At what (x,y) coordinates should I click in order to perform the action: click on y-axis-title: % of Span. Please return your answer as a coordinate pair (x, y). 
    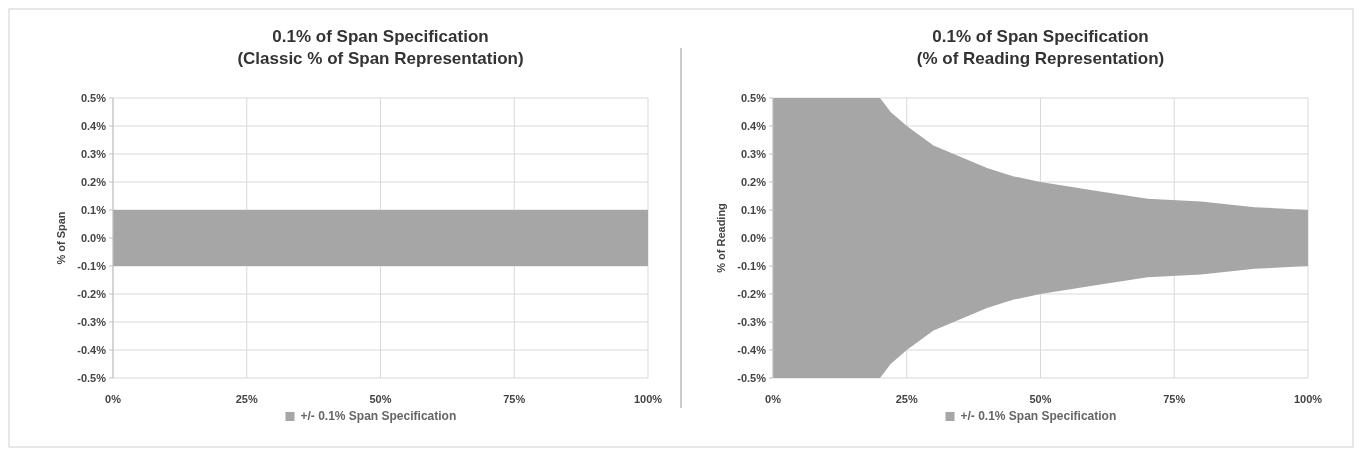
    Looking at the image, I should click on (61, 238).